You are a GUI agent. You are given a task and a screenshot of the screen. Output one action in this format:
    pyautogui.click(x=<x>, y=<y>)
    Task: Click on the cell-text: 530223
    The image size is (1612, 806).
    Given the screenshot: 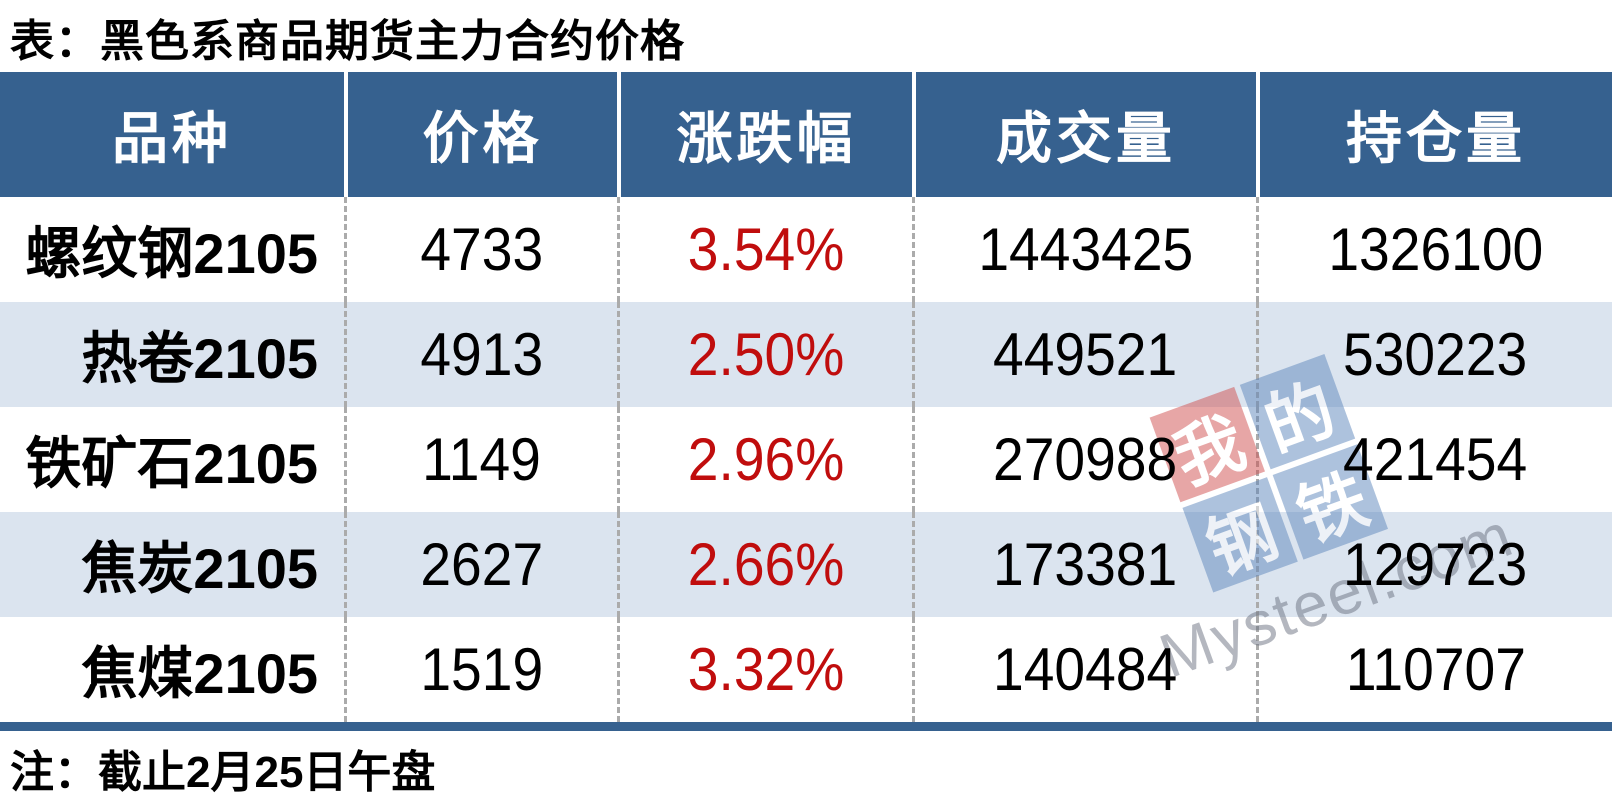 What is the action you would take?
    pyautogui.click(x=1435, y=354)
    